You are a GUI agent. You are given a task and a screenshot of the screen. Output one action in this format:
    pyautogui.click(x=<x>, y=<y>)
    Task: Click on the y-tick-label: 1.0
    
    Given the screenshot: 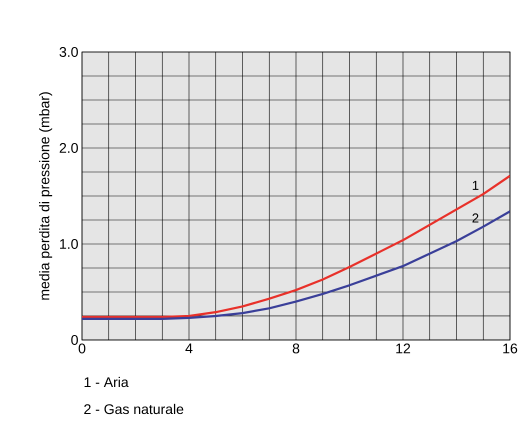 What is the action you would take?
    pyautogui.click(x=69, y=244)
    